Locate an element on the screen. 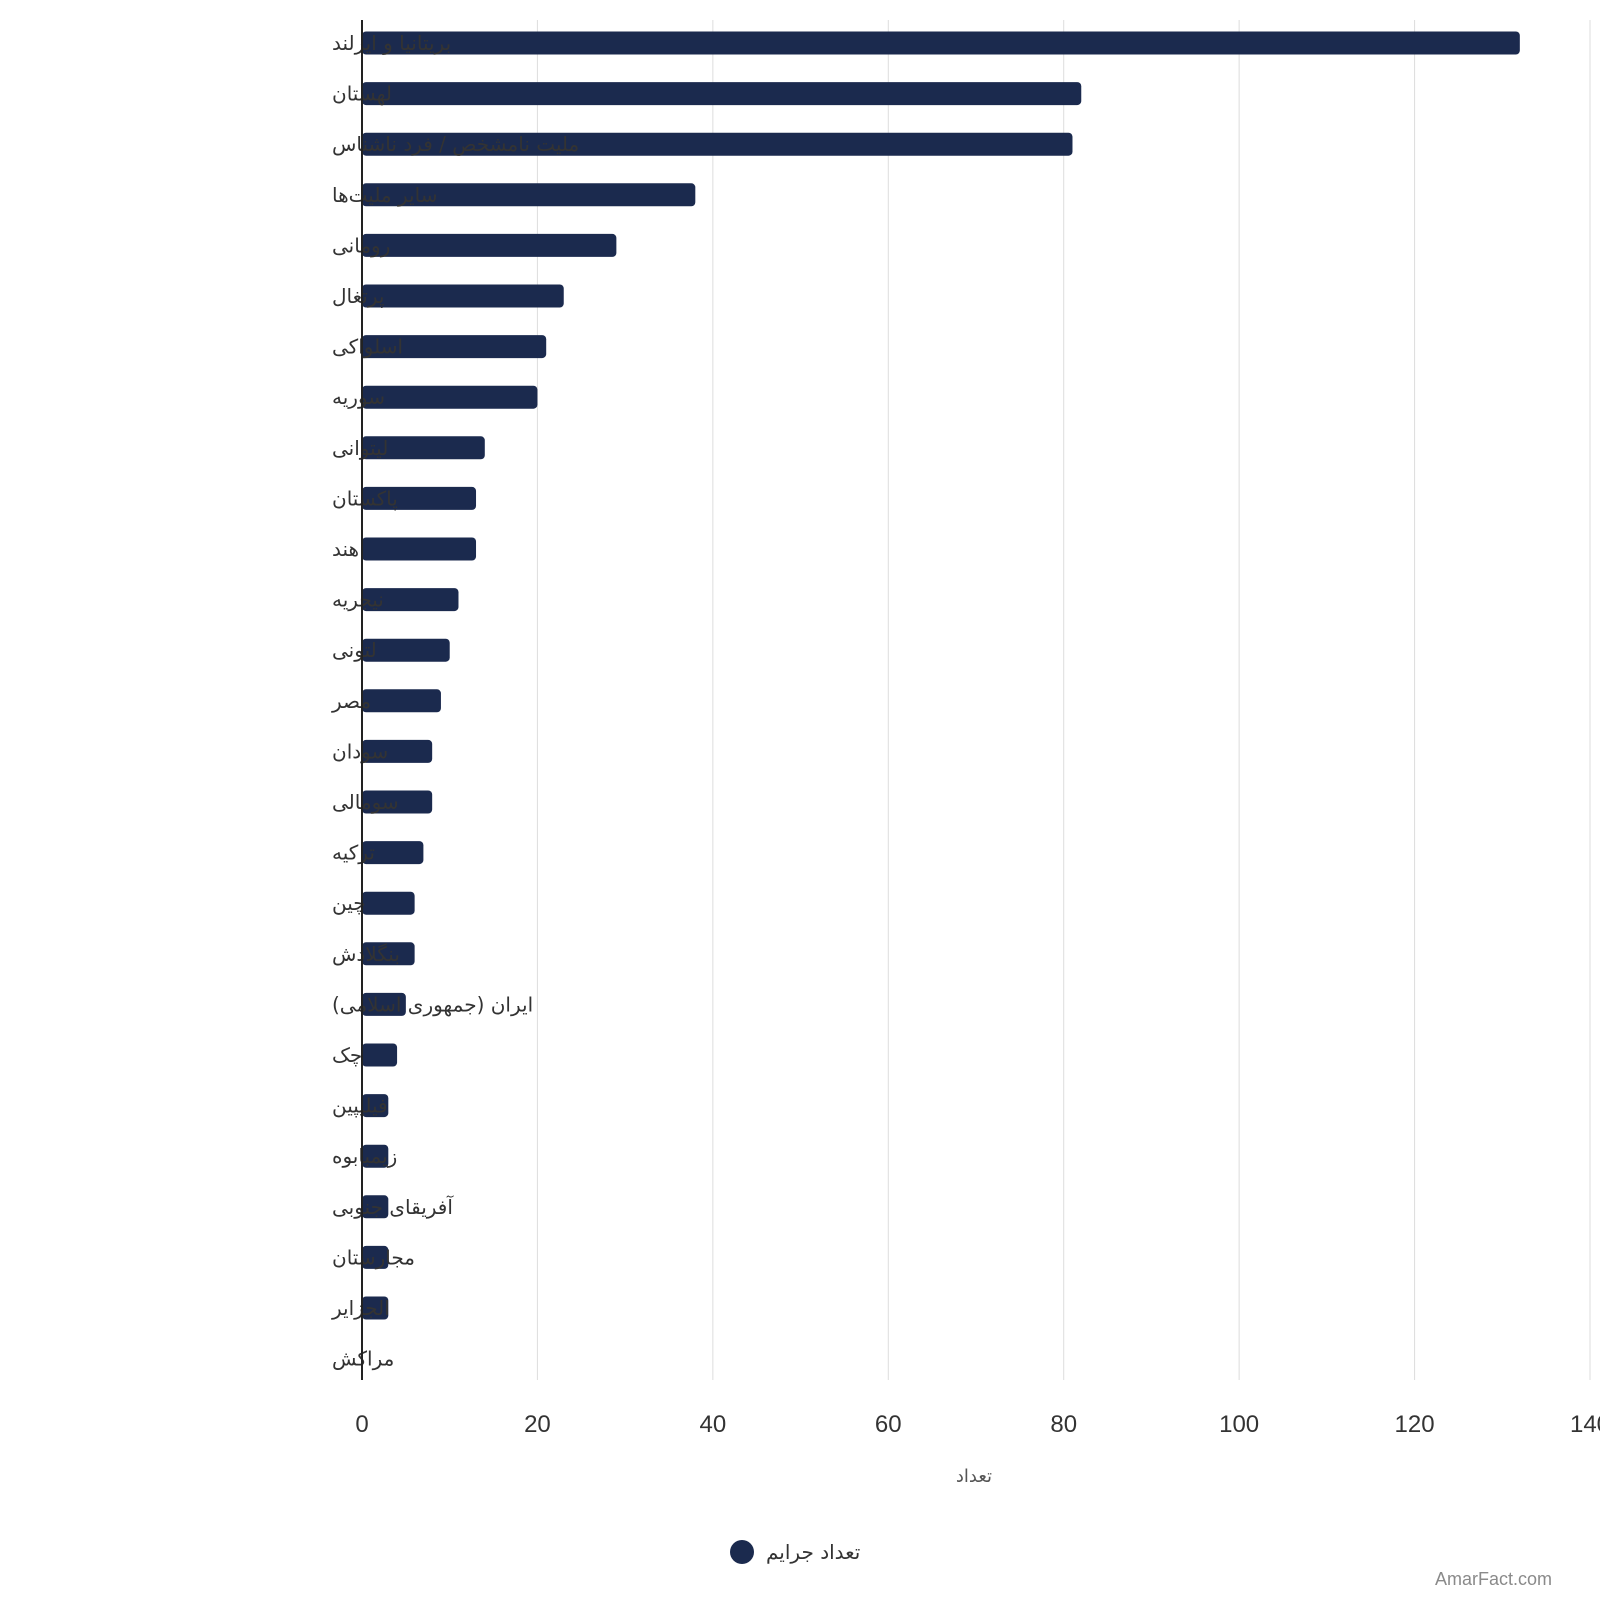  category-label: مجارستان is located at coordinates (373, 1257).